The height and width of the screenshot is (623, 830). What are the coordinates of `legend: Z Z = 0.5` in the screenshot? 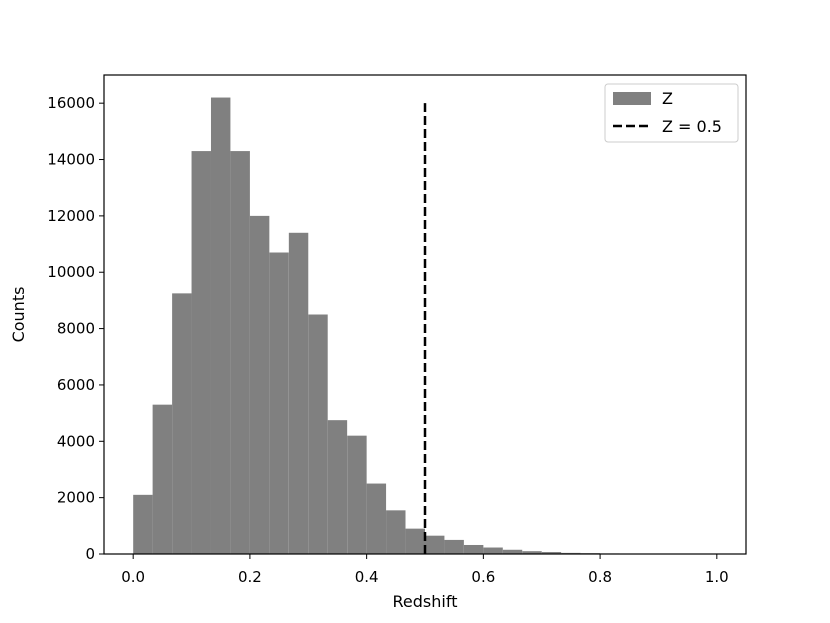 It's located at (671, 113).